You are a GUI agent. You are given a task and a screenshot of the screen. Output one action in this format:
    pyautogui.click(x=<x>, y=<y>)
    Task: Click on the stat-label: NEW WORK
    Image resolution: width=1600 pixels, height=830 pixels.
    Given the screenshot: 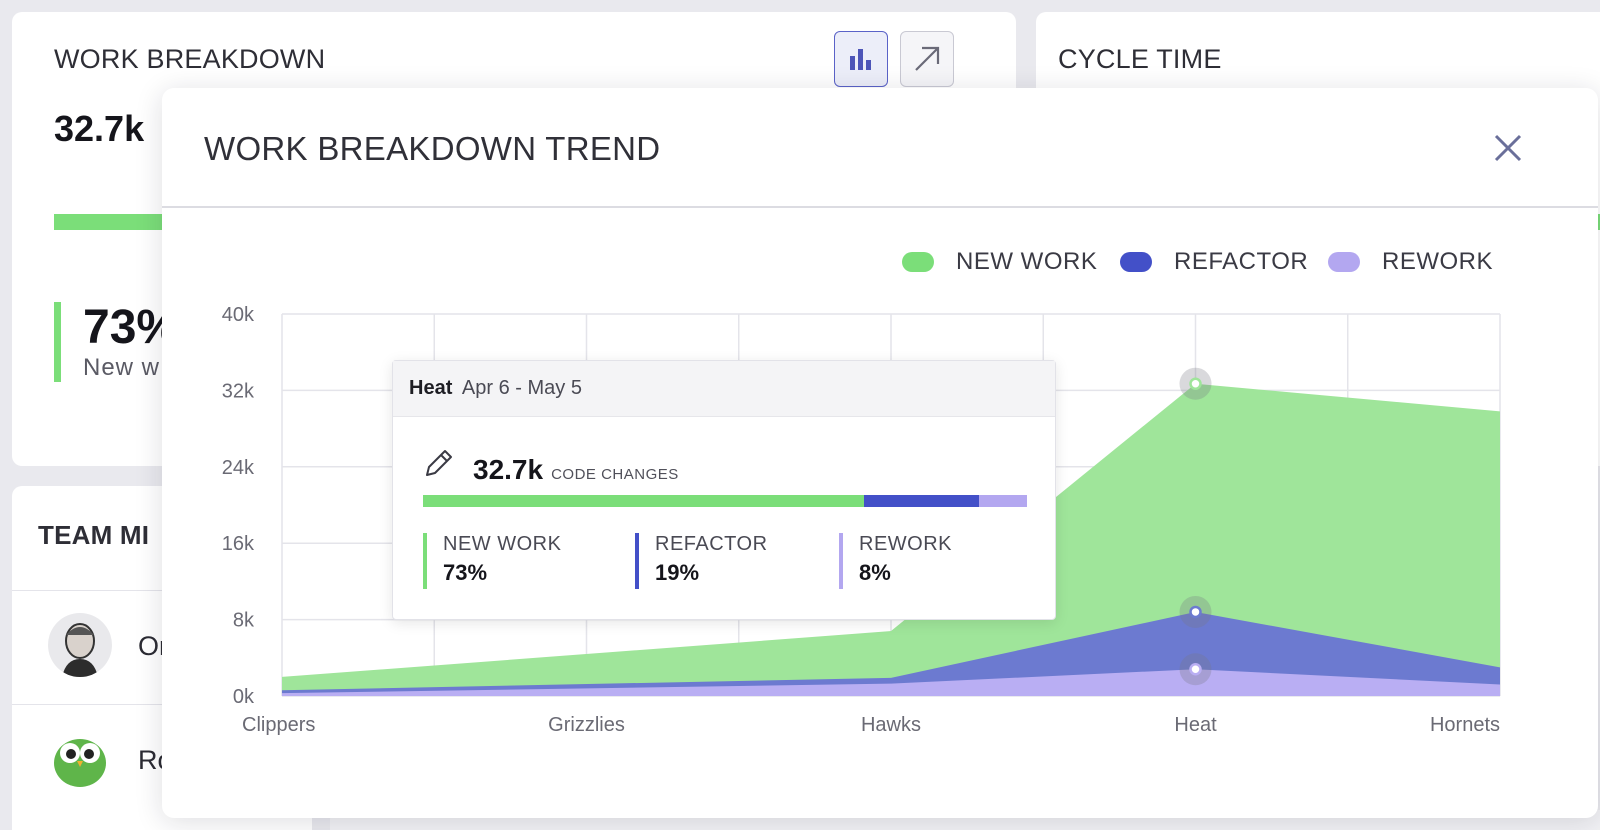 What is the action you would take?
    pyautogui.click(x=502, y=544)
    